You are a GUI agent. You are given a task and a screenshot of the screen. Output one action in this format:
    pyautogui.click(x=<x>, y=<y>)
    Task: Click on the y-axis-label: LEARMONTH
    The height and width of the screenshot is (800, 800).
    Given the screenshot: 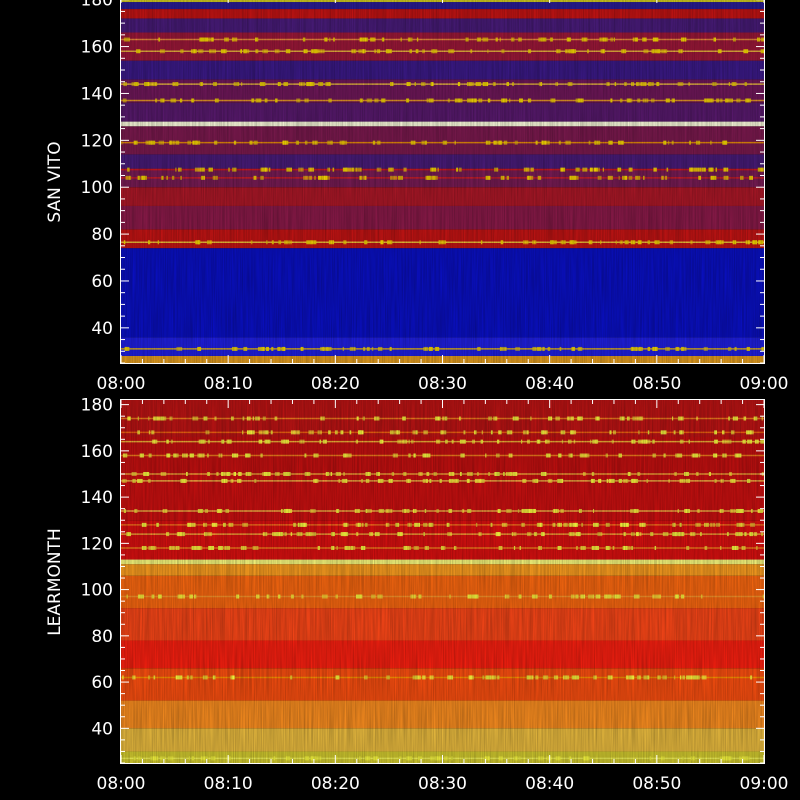 What is the action you would take?
    pyautogui.click(x=55, y=582)
    